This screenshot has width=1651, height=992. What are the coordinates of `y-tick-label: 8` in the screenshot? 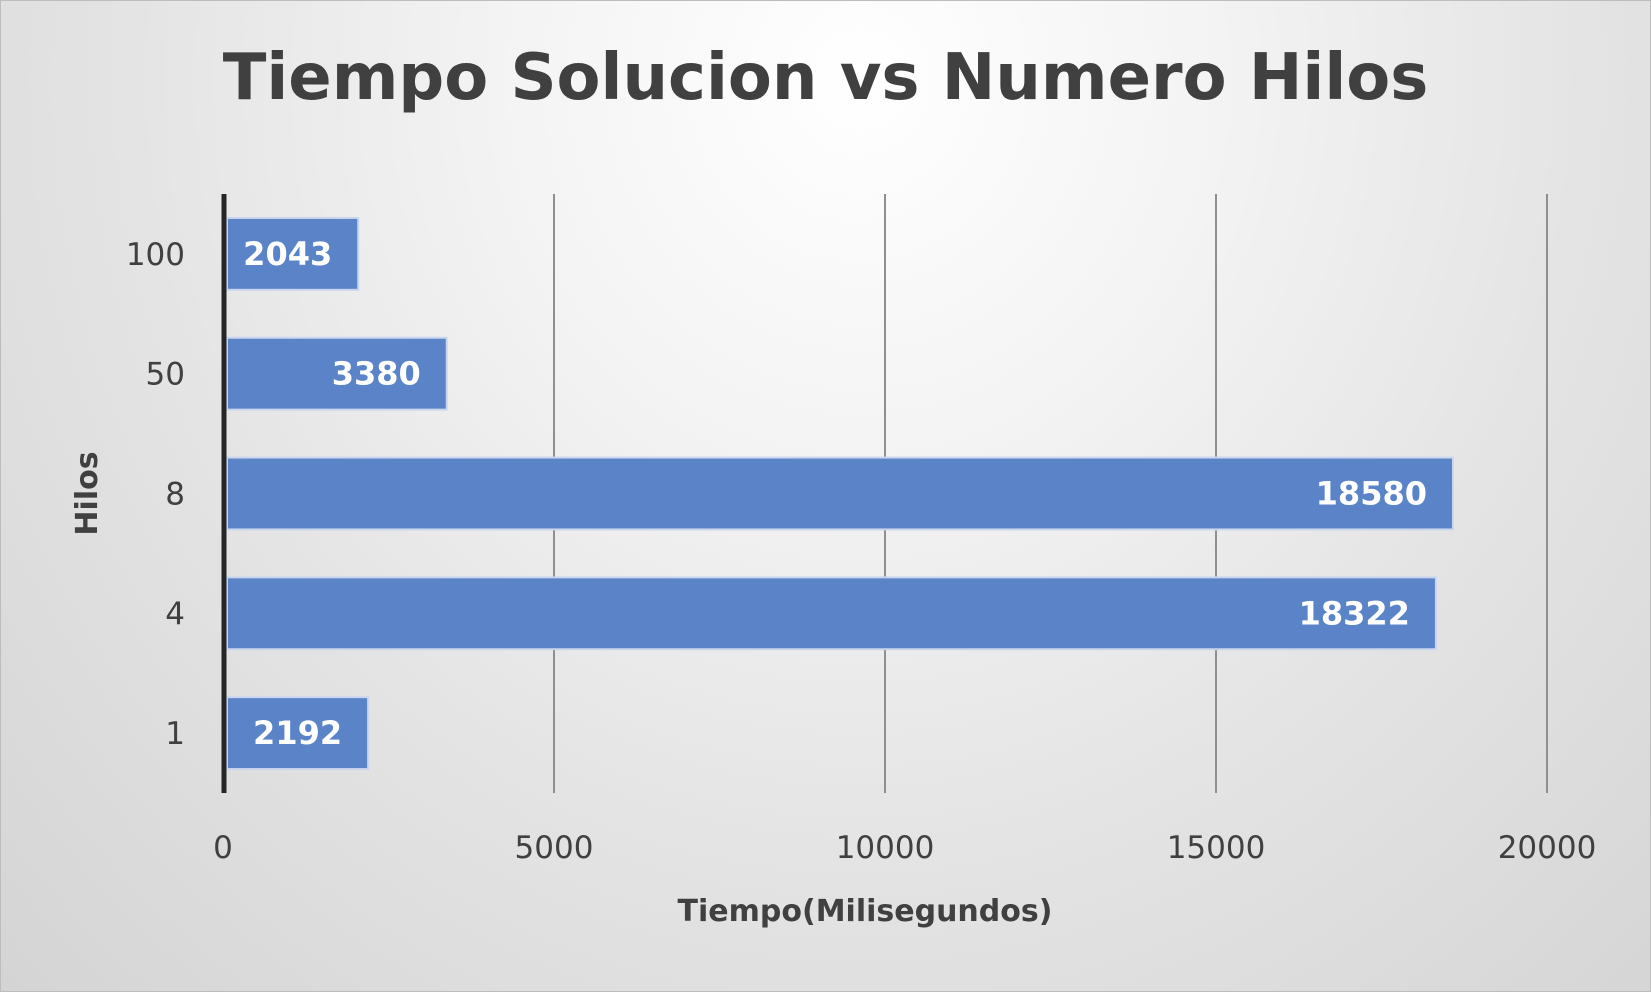 It's located at (175, 495).